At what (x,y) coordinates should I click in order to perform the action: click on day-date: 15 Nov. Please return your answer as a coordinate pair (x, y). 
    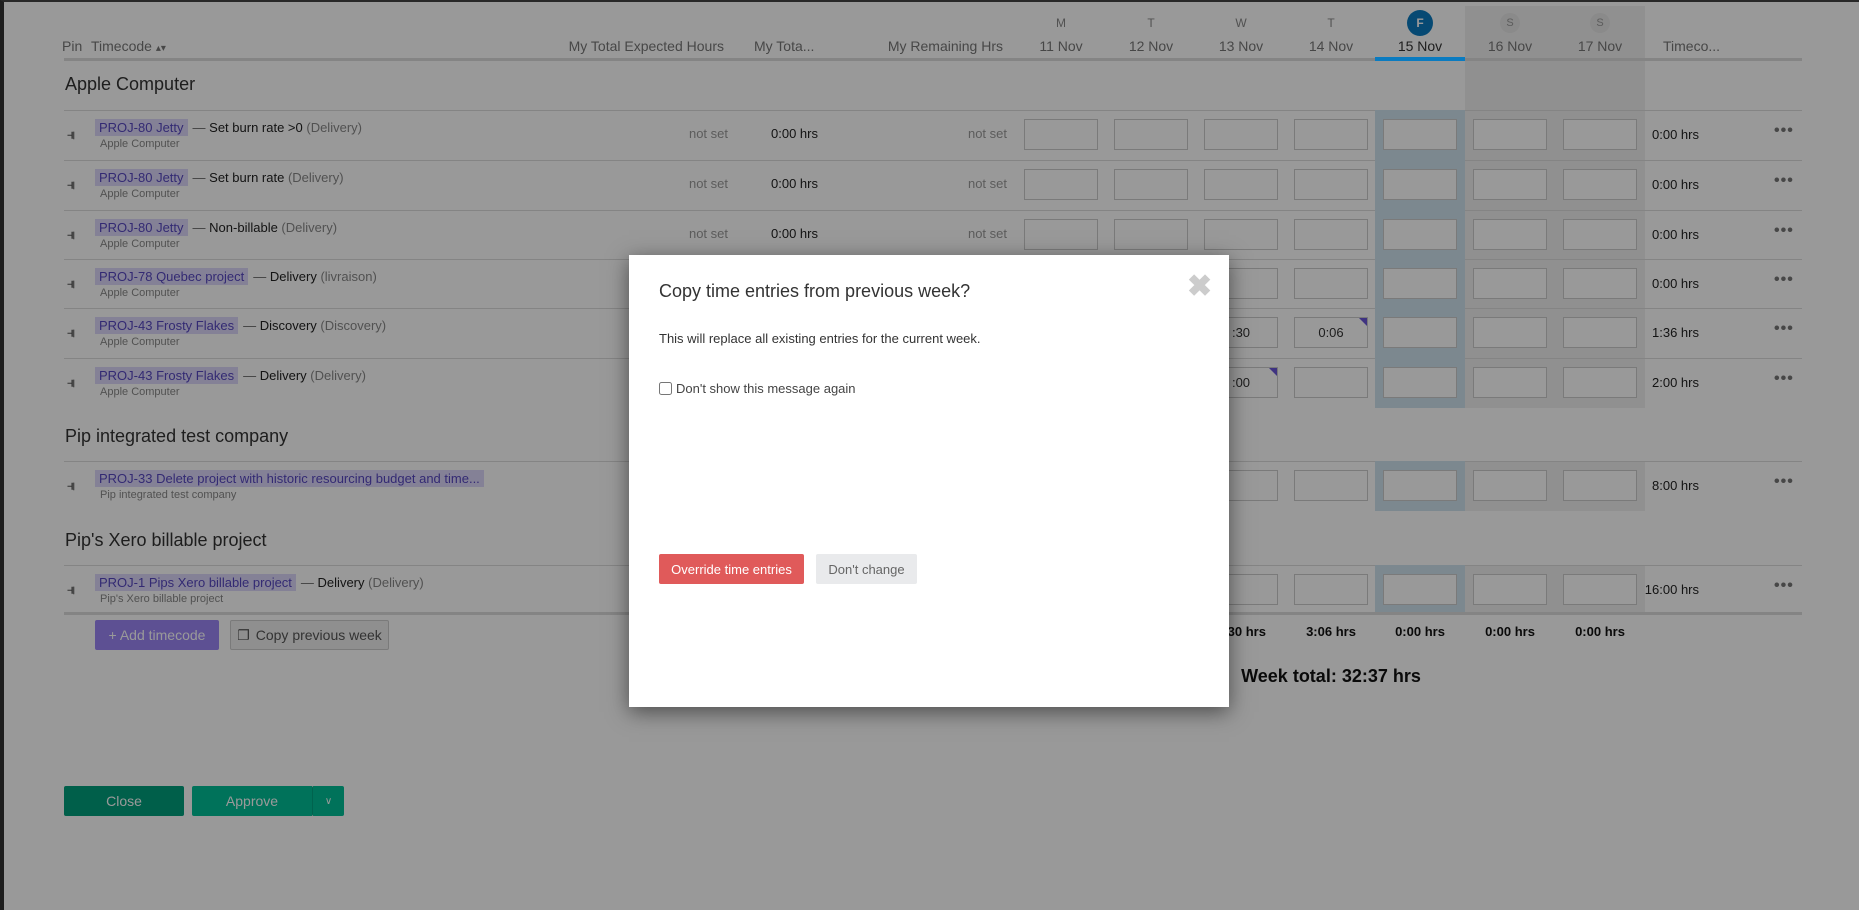
    Looking at the image, I should click on (1420, 46).